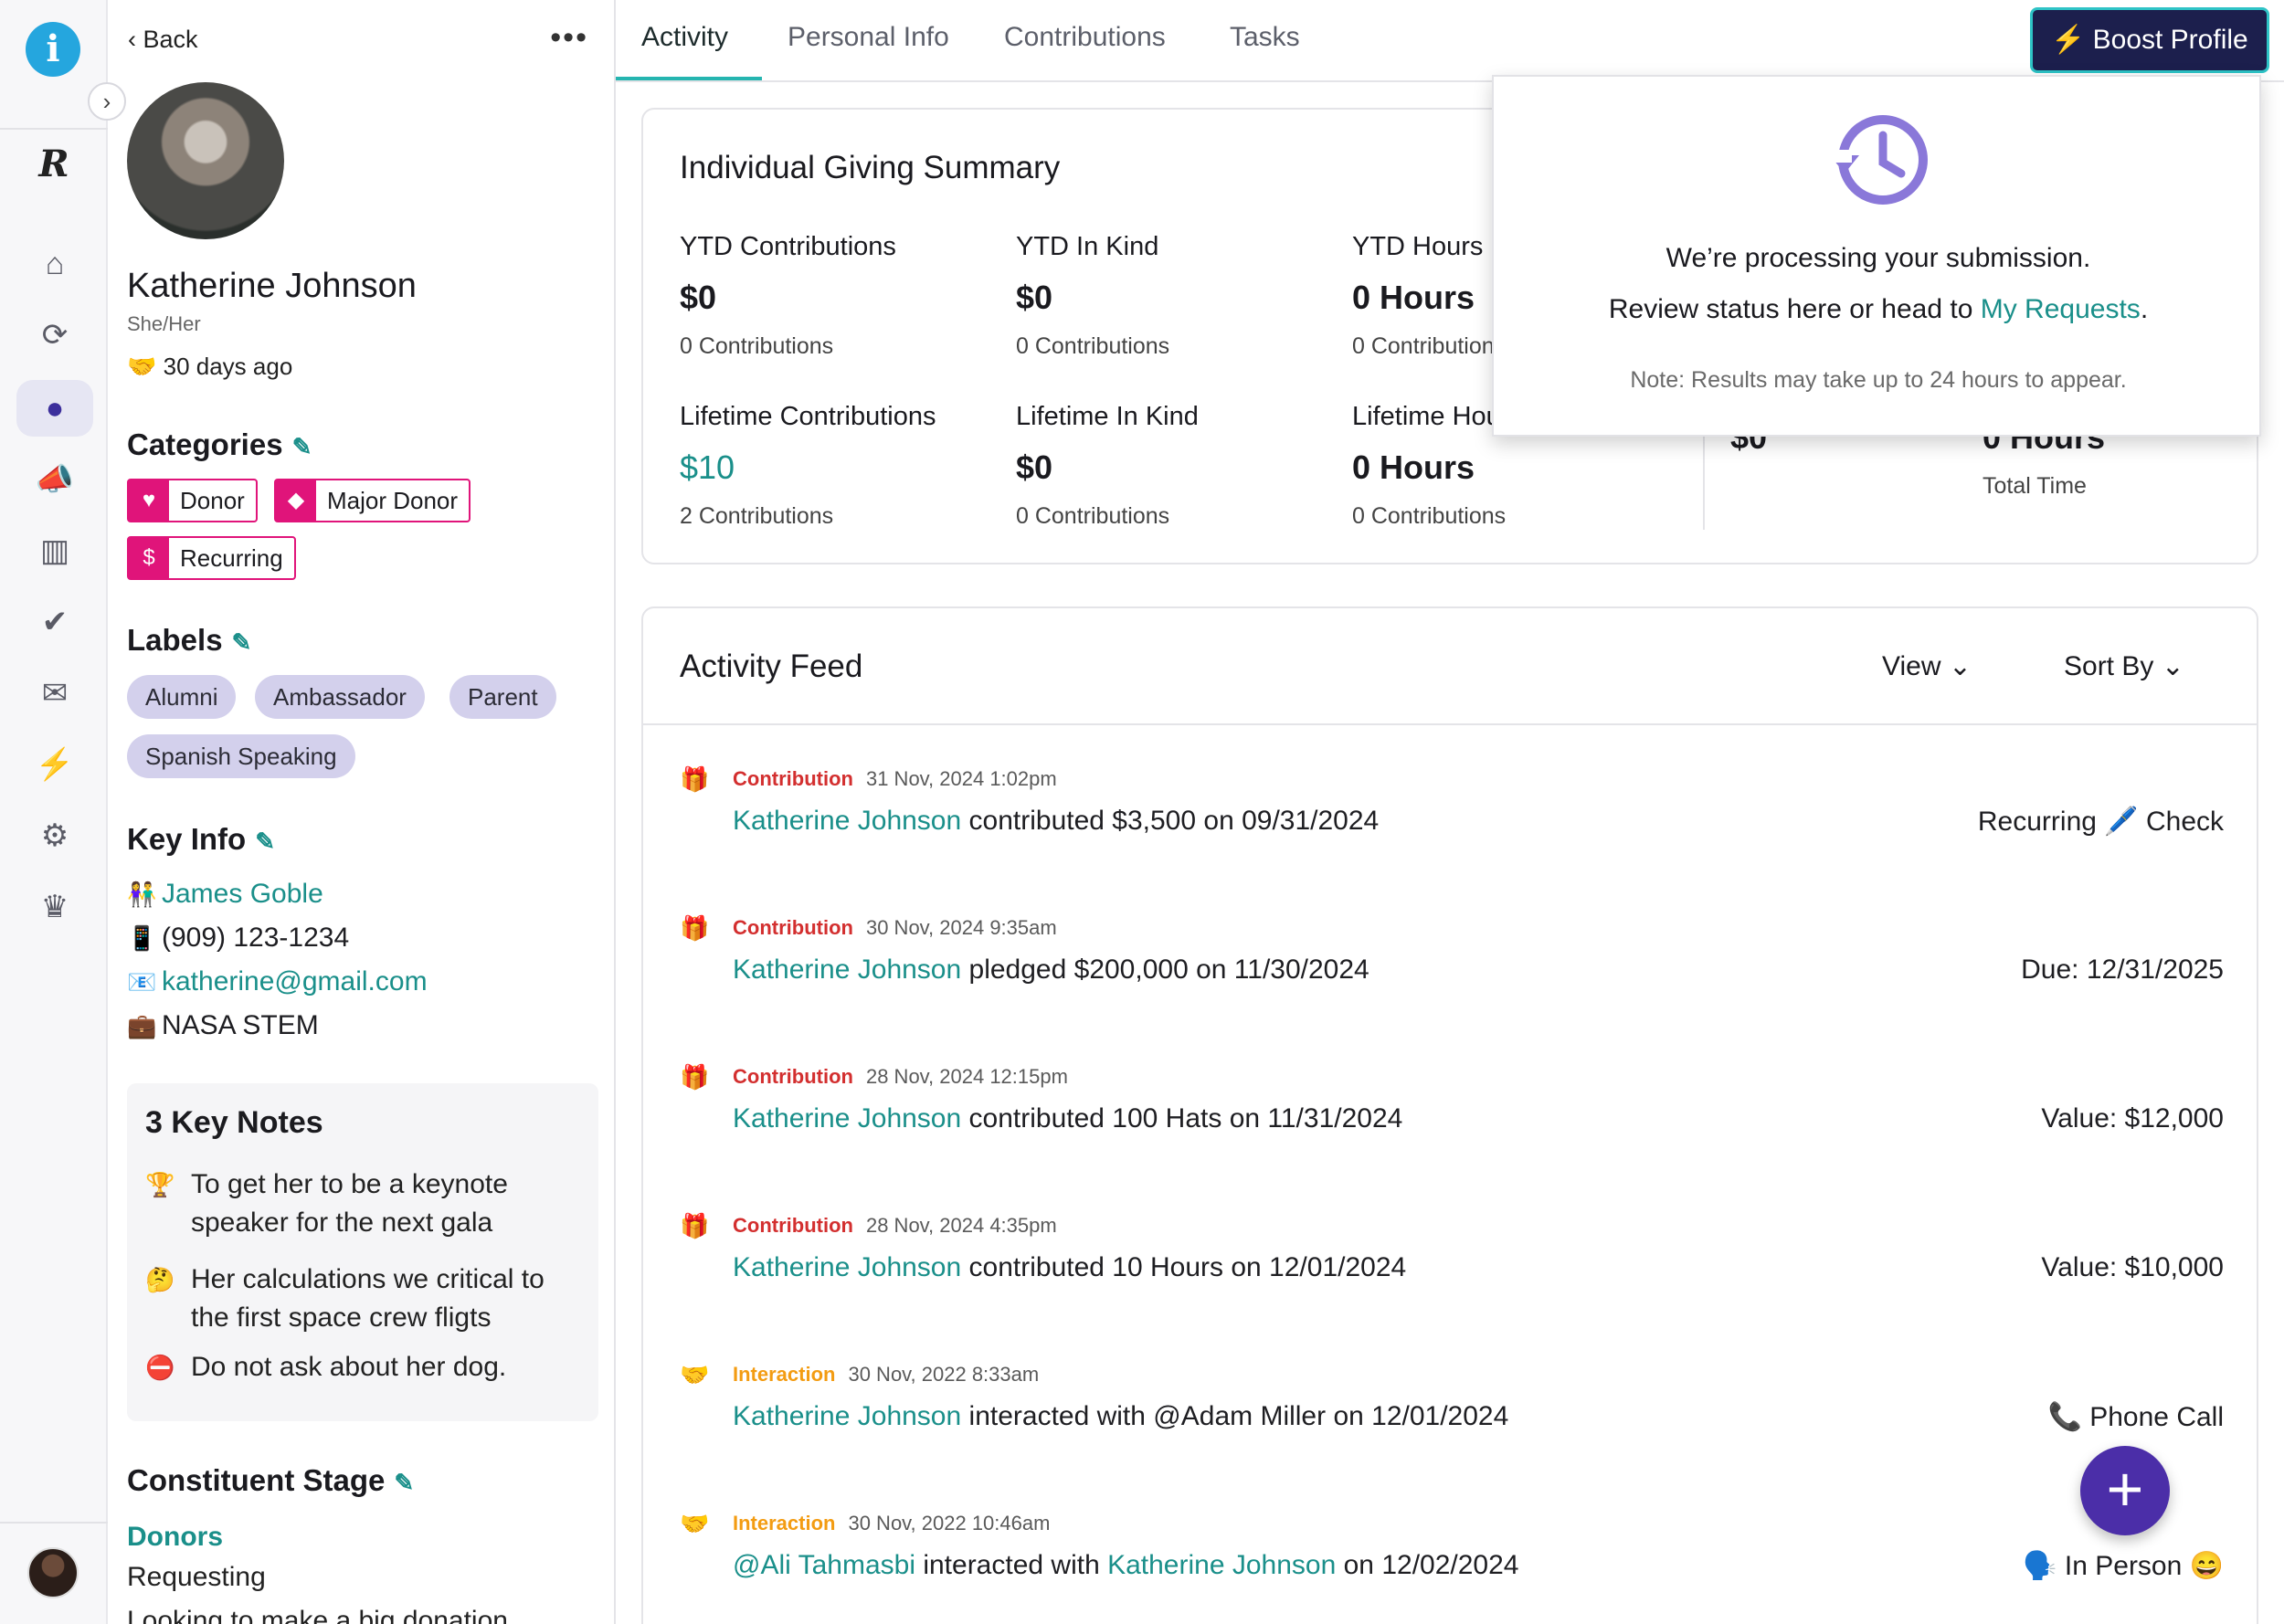  Describe the element at coordinates (241, 756) in the screenshot. I see `label-chip-spanish-speaking: Spanish Speaking` at that location.